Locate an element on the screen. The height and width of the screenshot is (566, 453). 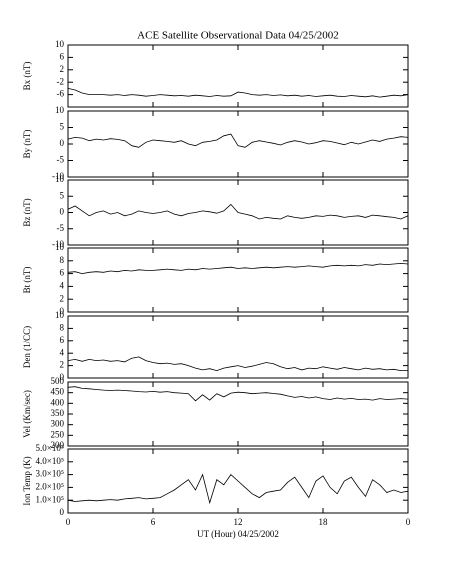
y-axis-label: Ion Temp (K) is located at coordinates (27, 480).